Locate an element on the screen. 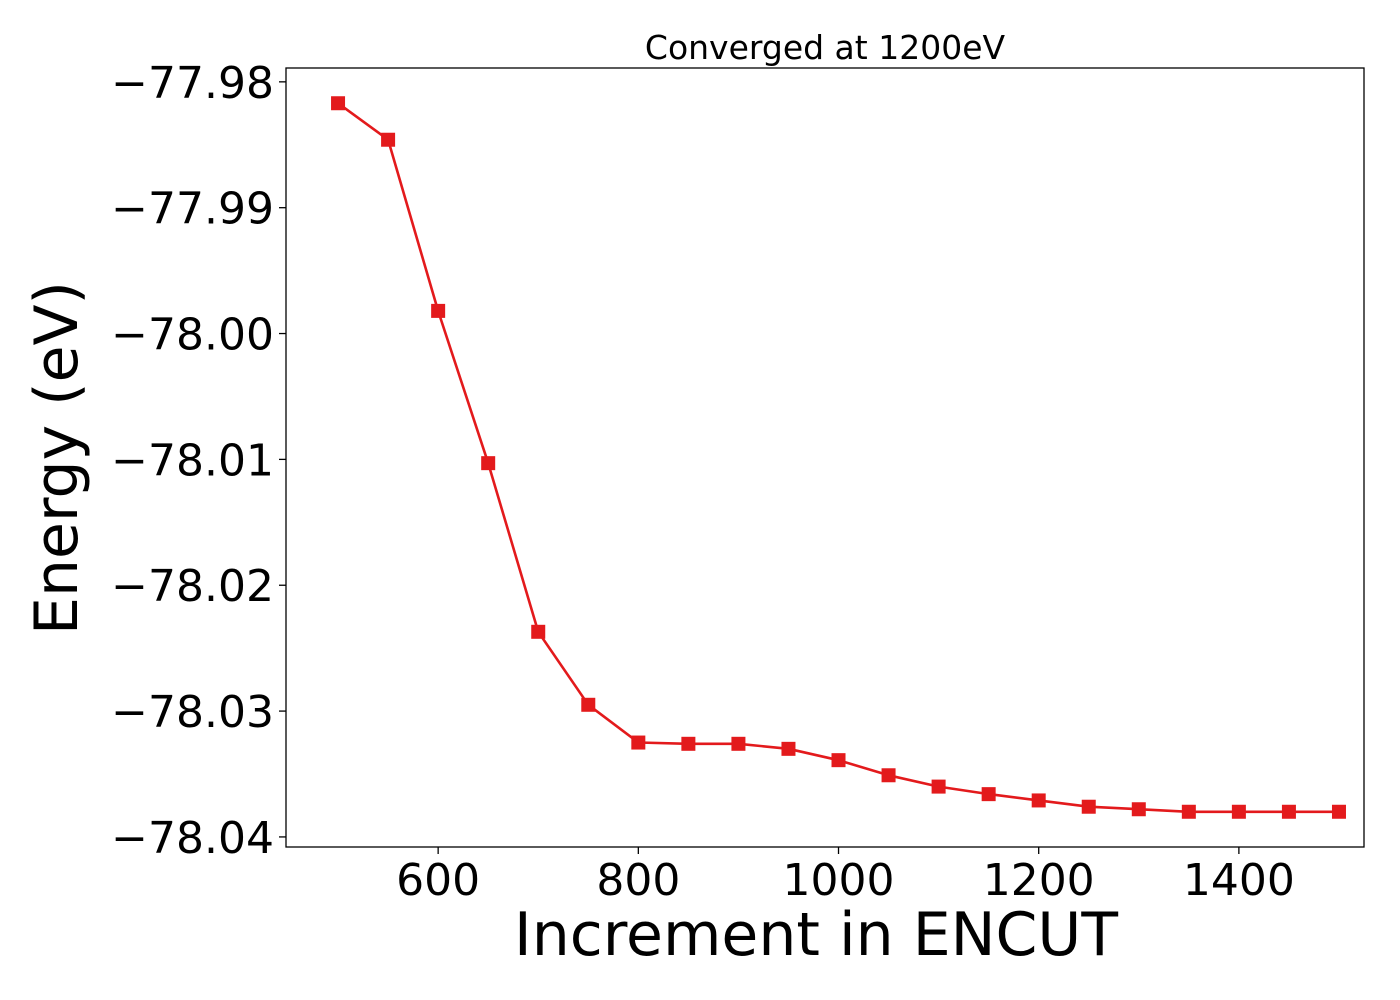 This screenshot has width=1400, height=1000. y-tick-label: −78.01 is located at coordinates (192, 460).